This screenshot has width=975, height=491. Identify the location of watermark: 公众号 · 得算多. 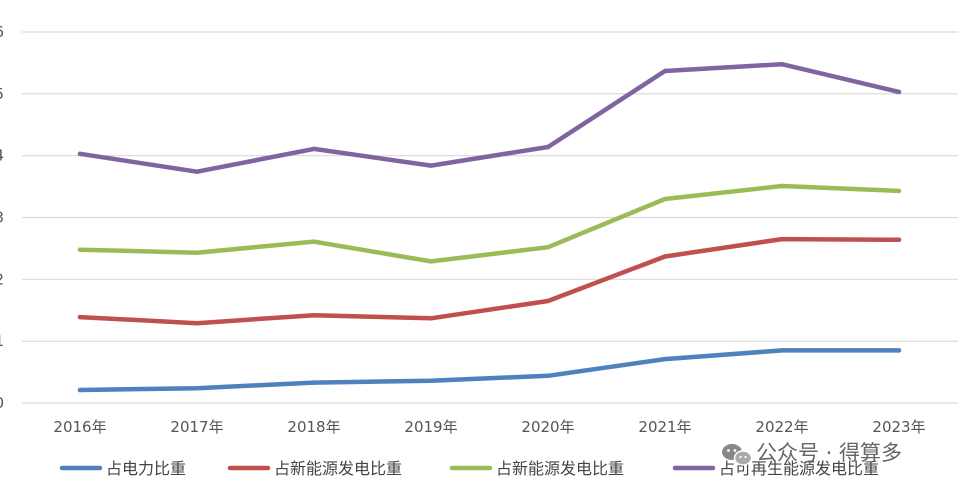
(812, 453).